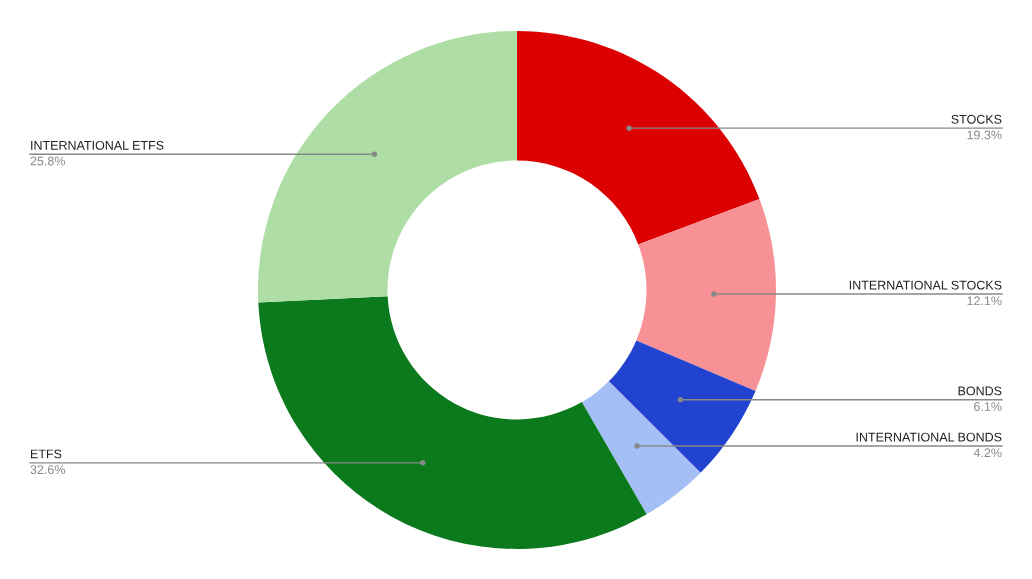 This screenshot has width=1032, height=579. I want to click on data-label: 25.8%, so click(47, 161).